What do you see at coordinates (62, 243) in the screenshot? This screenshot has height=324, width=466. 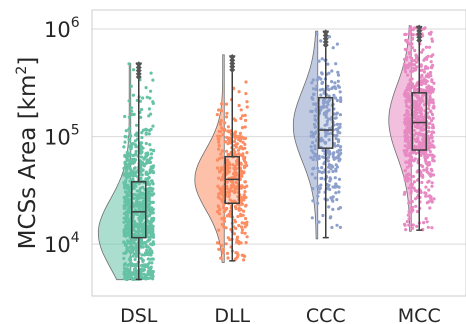 I see `y-tick-label: 104` at bounding box center [62, 243].